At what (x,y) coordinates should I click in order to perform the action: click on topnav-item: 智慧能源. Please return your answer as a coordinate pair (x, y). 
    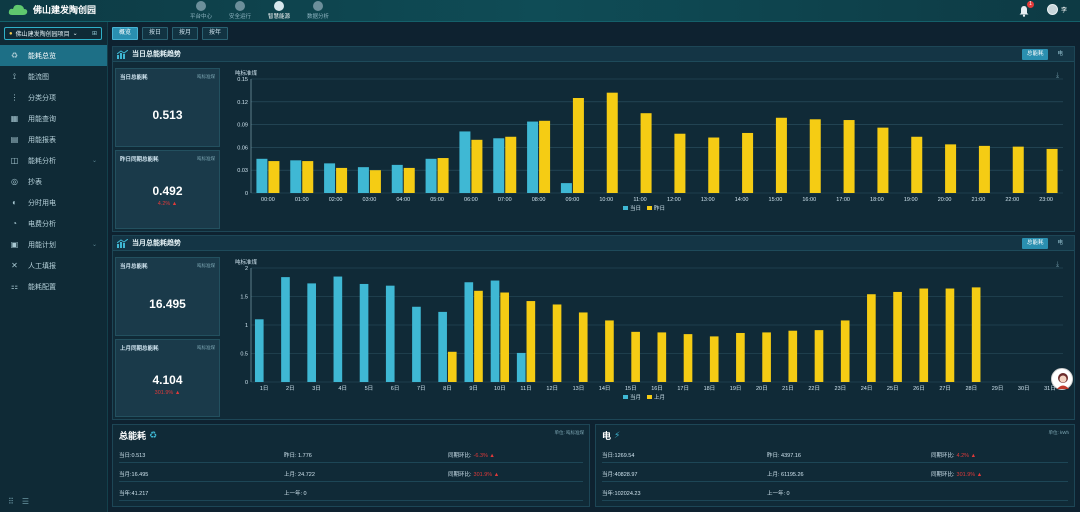
    Looking at the image, I should click on (279, 10).